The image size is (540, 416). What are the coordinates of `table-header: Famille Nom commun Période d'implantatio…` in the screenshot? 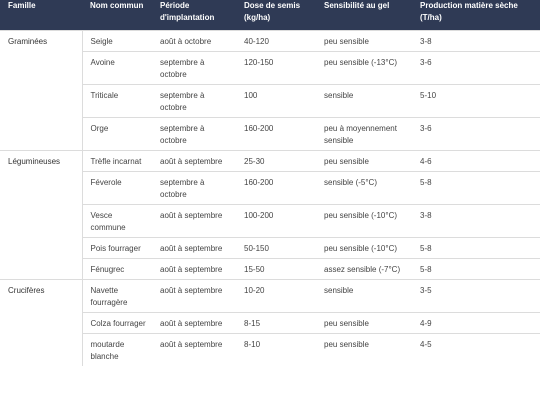 It's located at (270, 15).